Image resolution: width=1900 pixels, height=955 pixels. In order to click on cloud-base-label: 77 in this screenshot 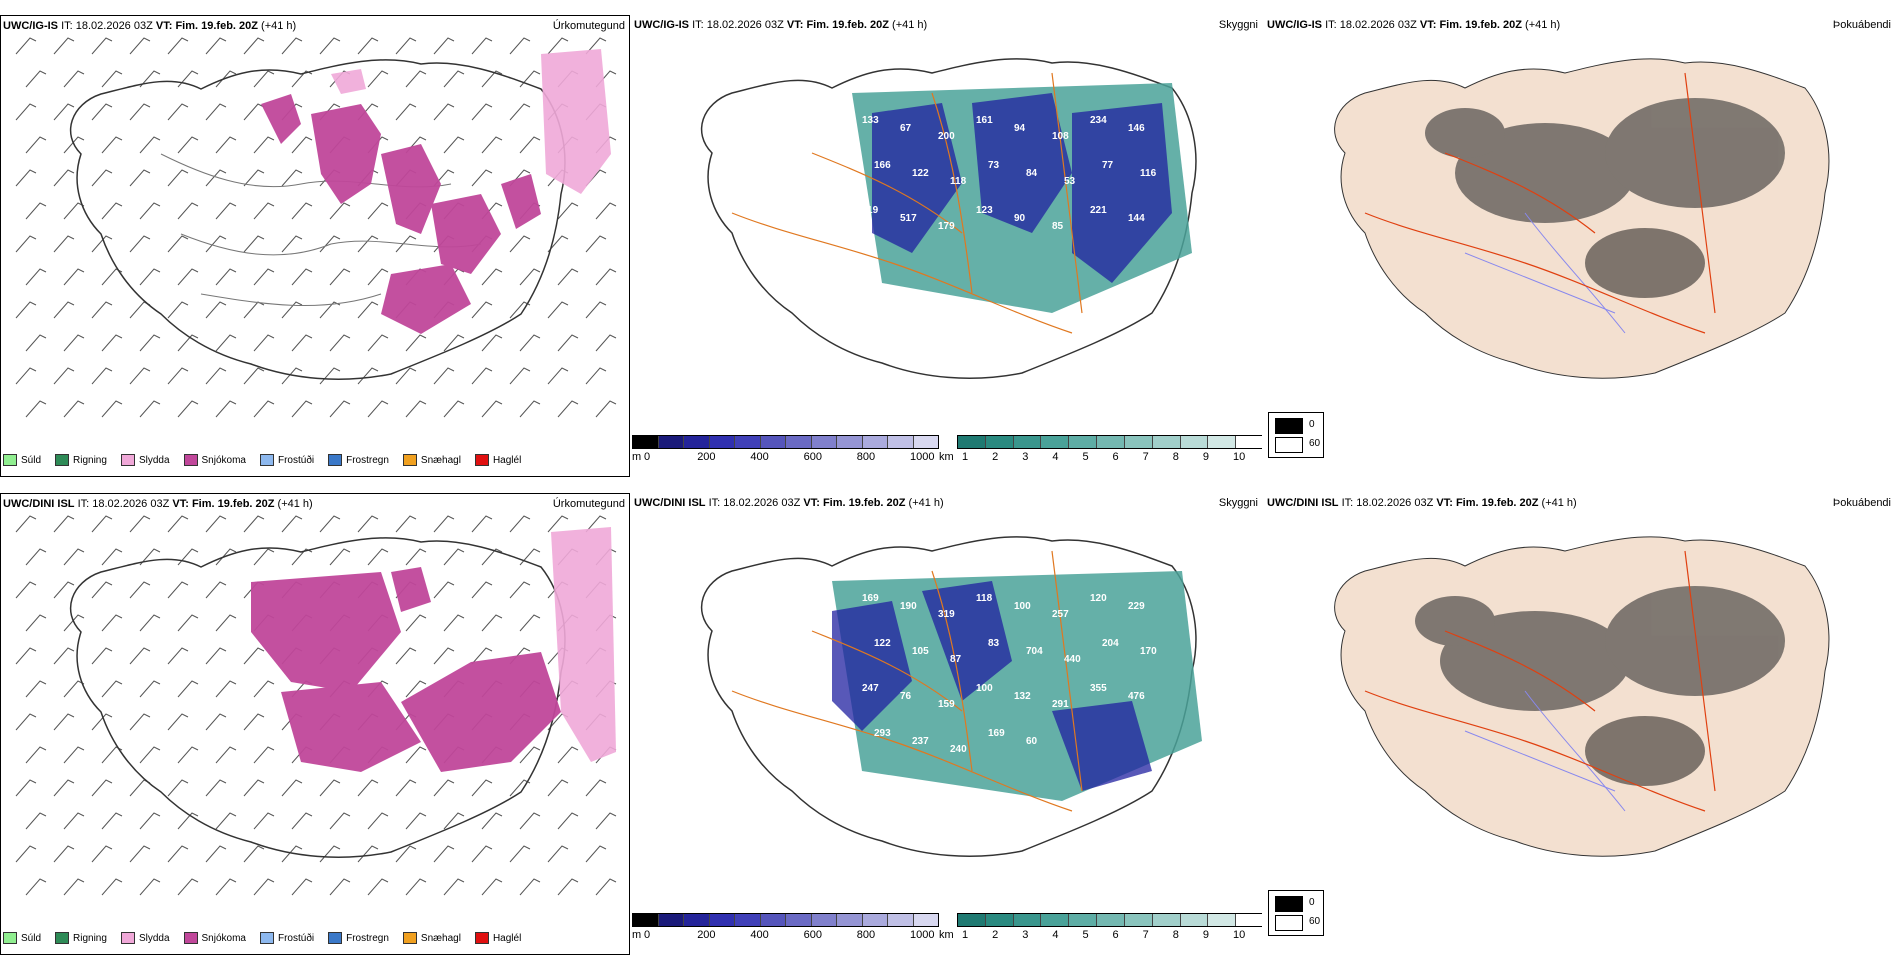, I will do `click(1108, 165)`.